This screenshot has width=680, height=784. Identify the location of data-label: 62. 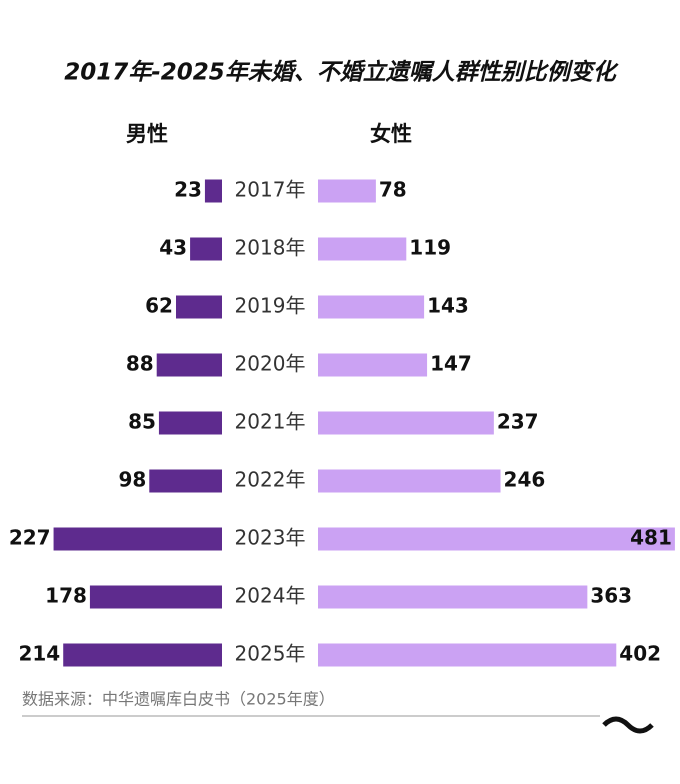
(159, 306).